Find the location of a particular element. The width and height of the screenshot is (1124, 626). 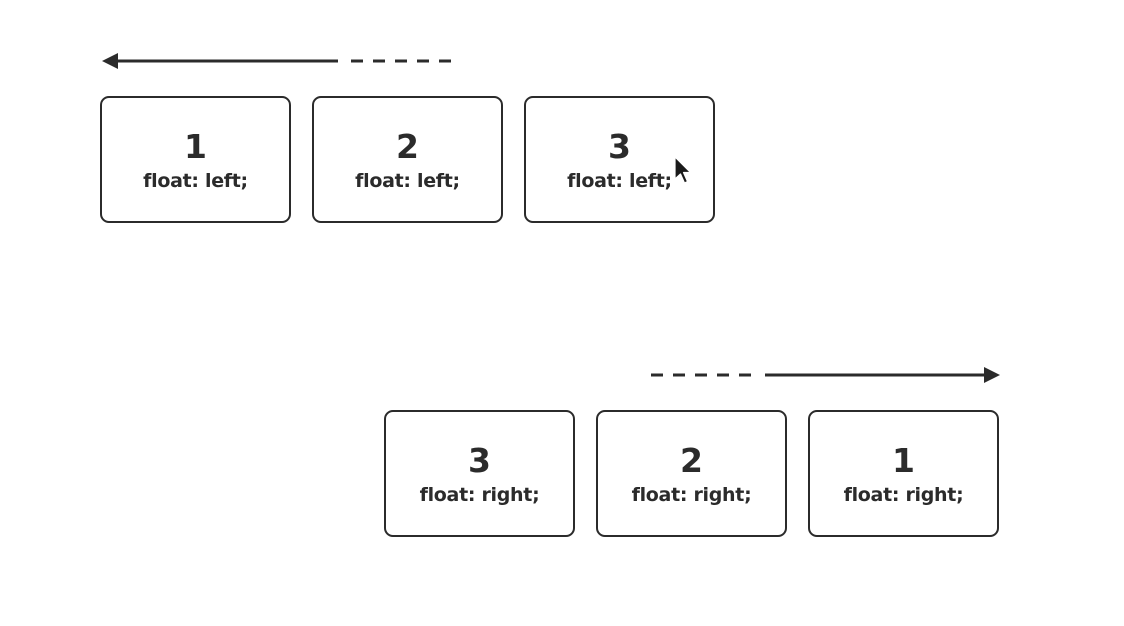

float-right-box-2: 2 float: right; is located at coordinates (691, 473).